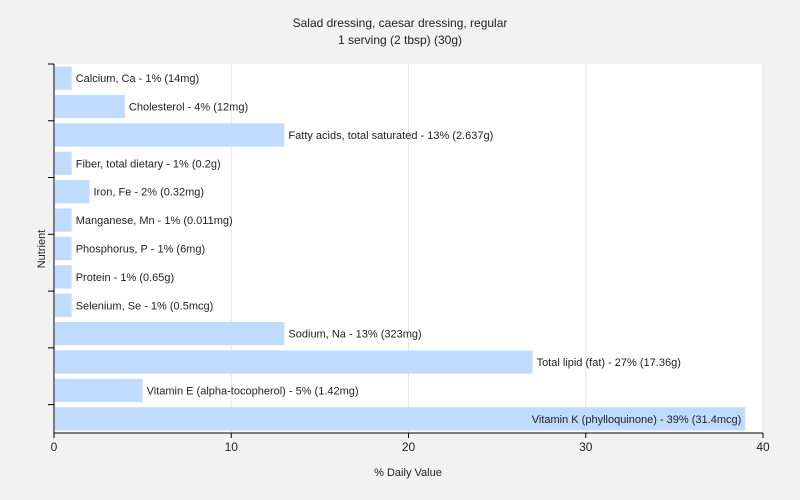 The image size is (800, 500). Describe the element at coordinates (42, 249) in the screenshot. I see `y-axis-label: Nutrient` at that location.